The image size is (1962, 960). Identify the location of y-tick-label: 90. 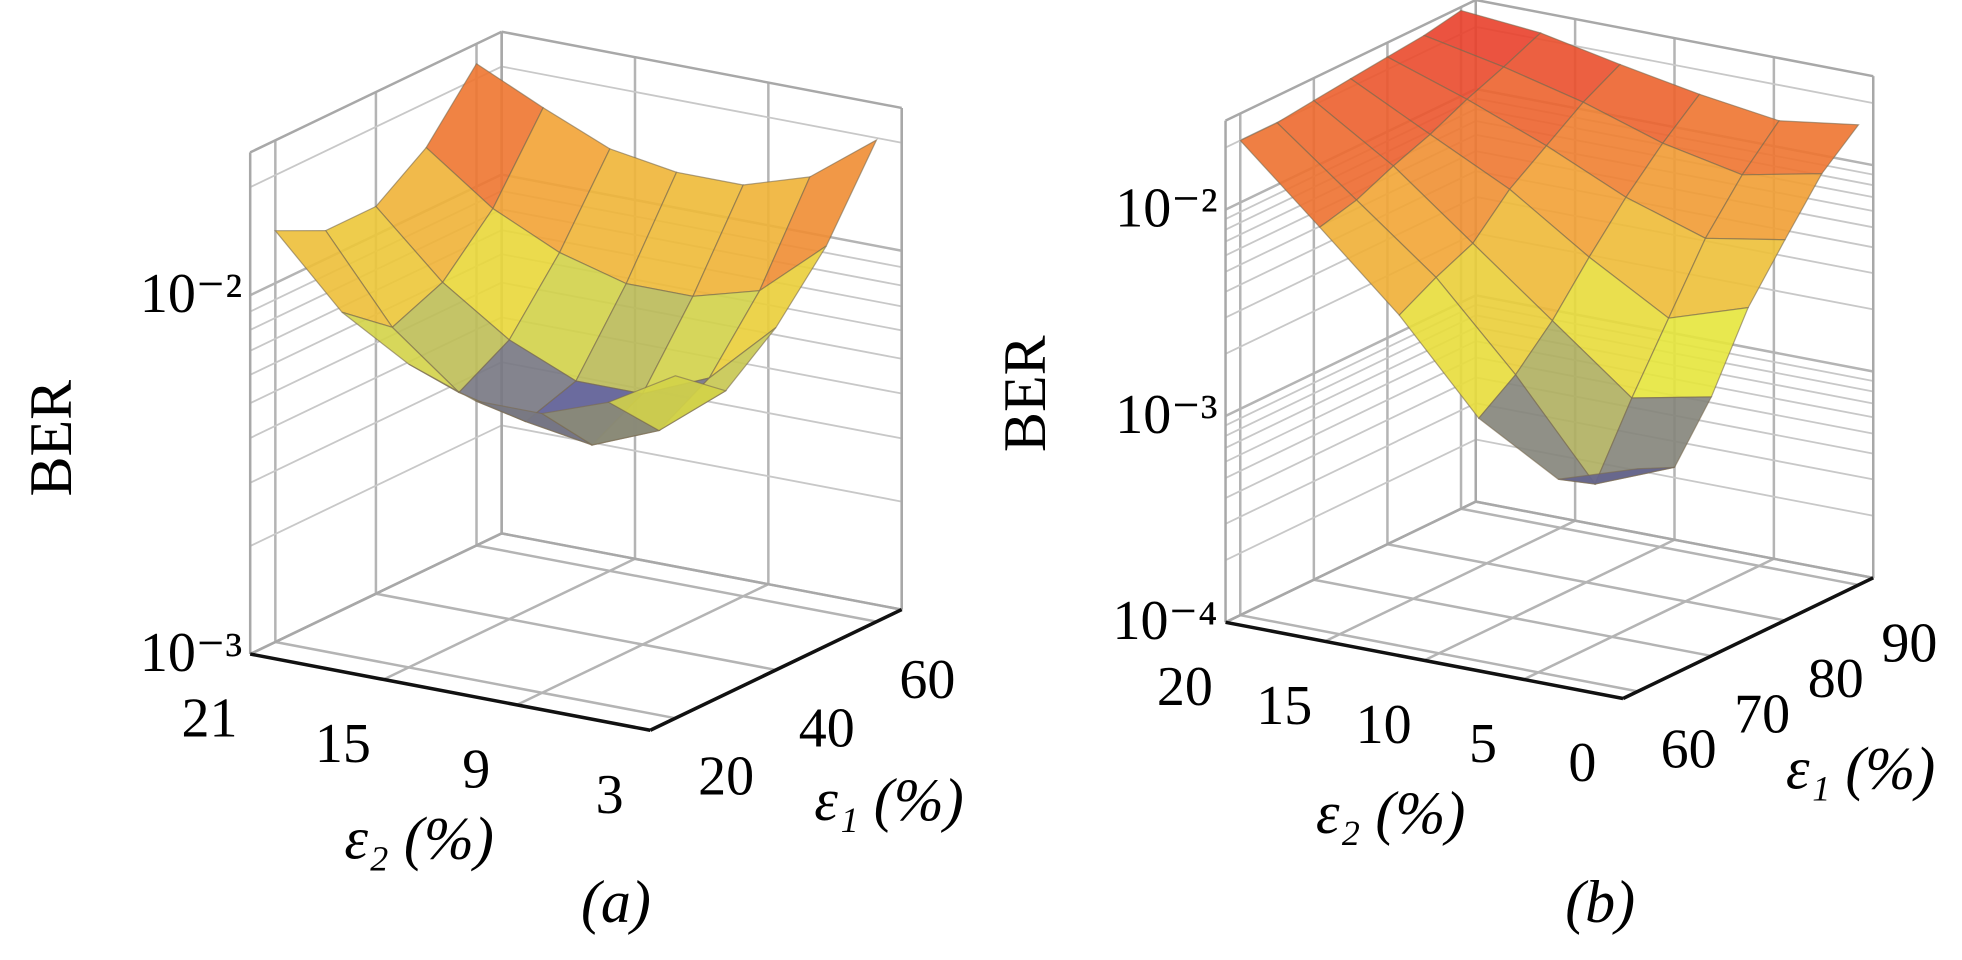
(1909, 643).